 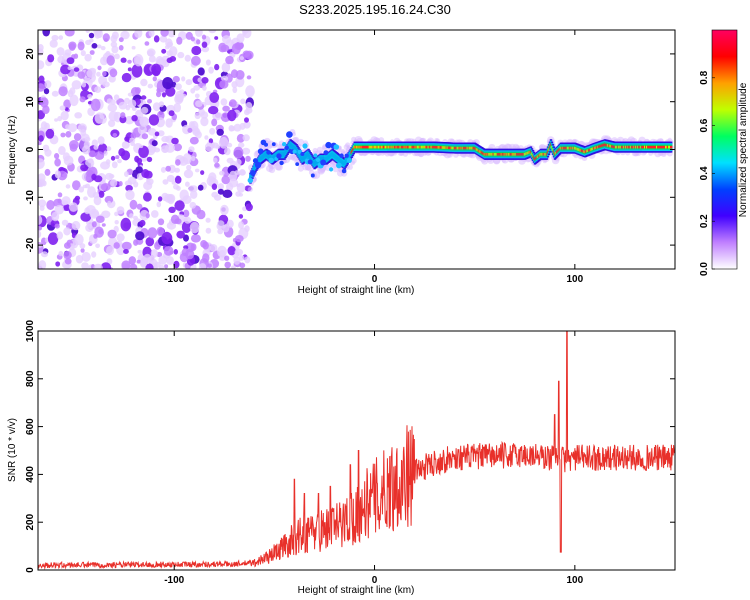 I want to click on snr-y-tick-label: 1000, so click(x=30, y=330).